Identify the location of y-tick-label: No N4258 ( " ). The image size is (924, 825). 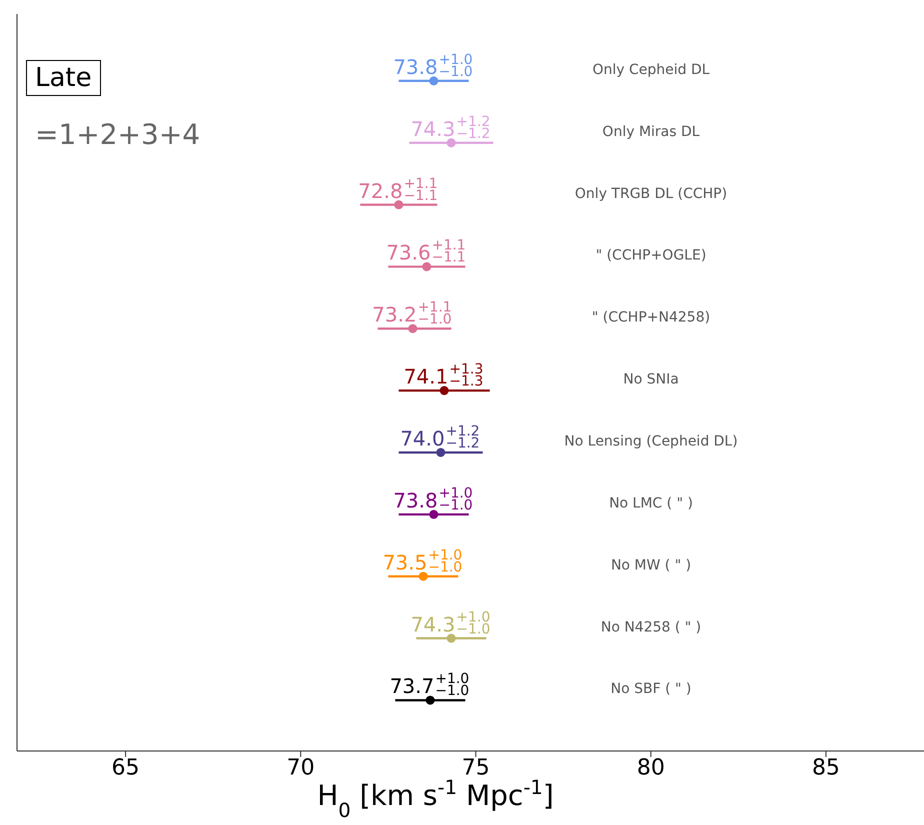
(651, 627).